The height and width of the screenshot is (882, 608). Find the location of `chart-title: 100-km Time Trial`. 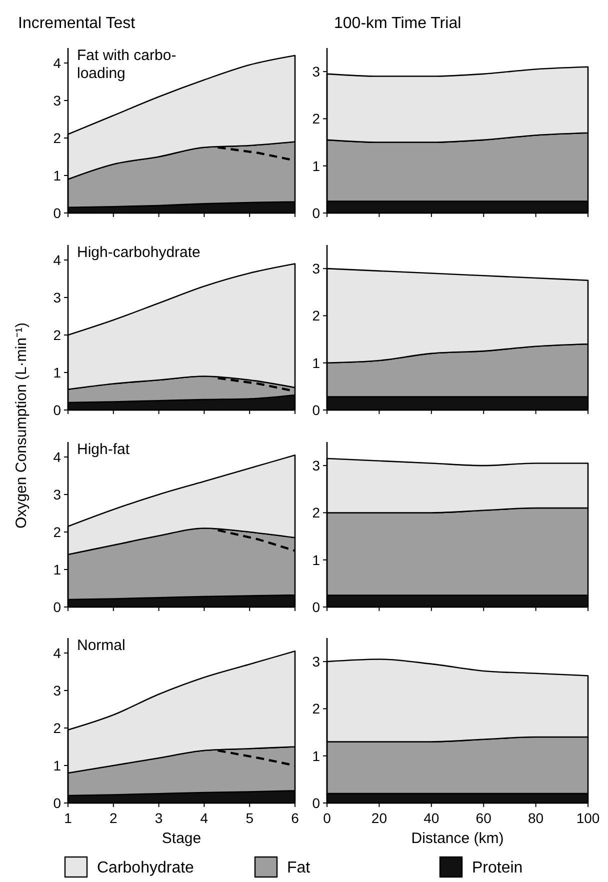

chart-title: 100-km Time Trial is located at coordinates (398, 23).